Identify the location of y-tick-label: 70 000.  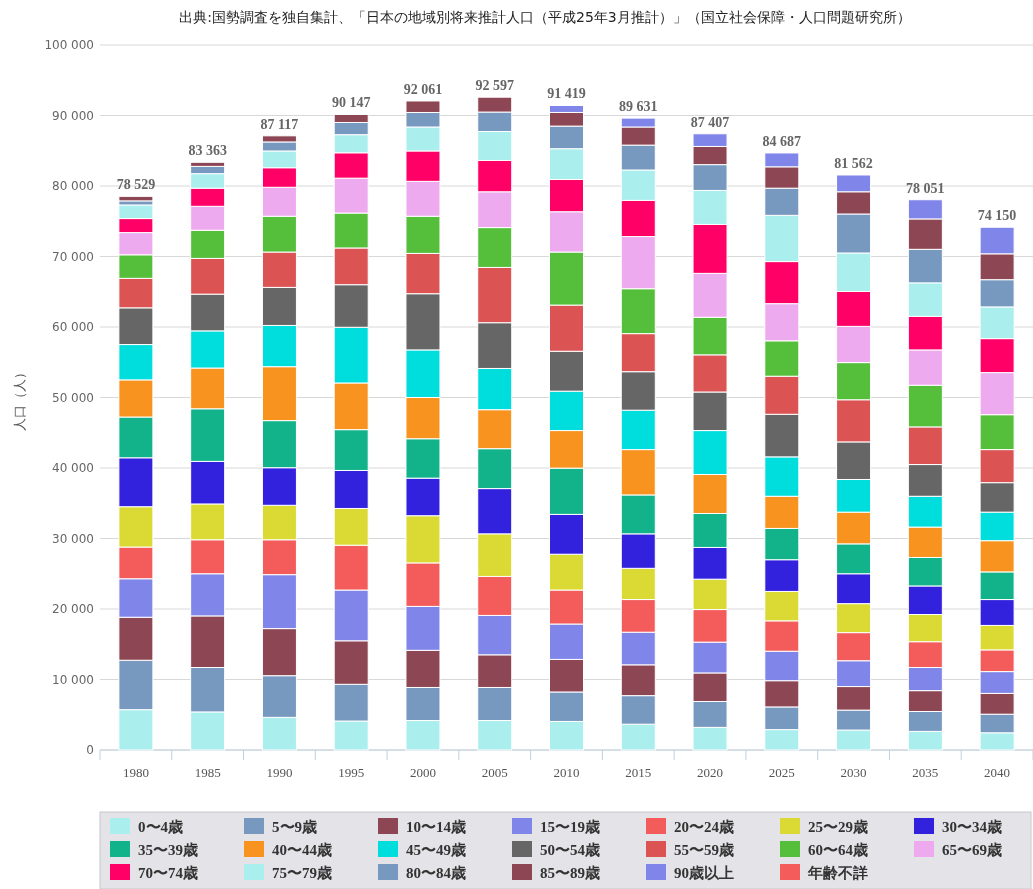
(73, 256).